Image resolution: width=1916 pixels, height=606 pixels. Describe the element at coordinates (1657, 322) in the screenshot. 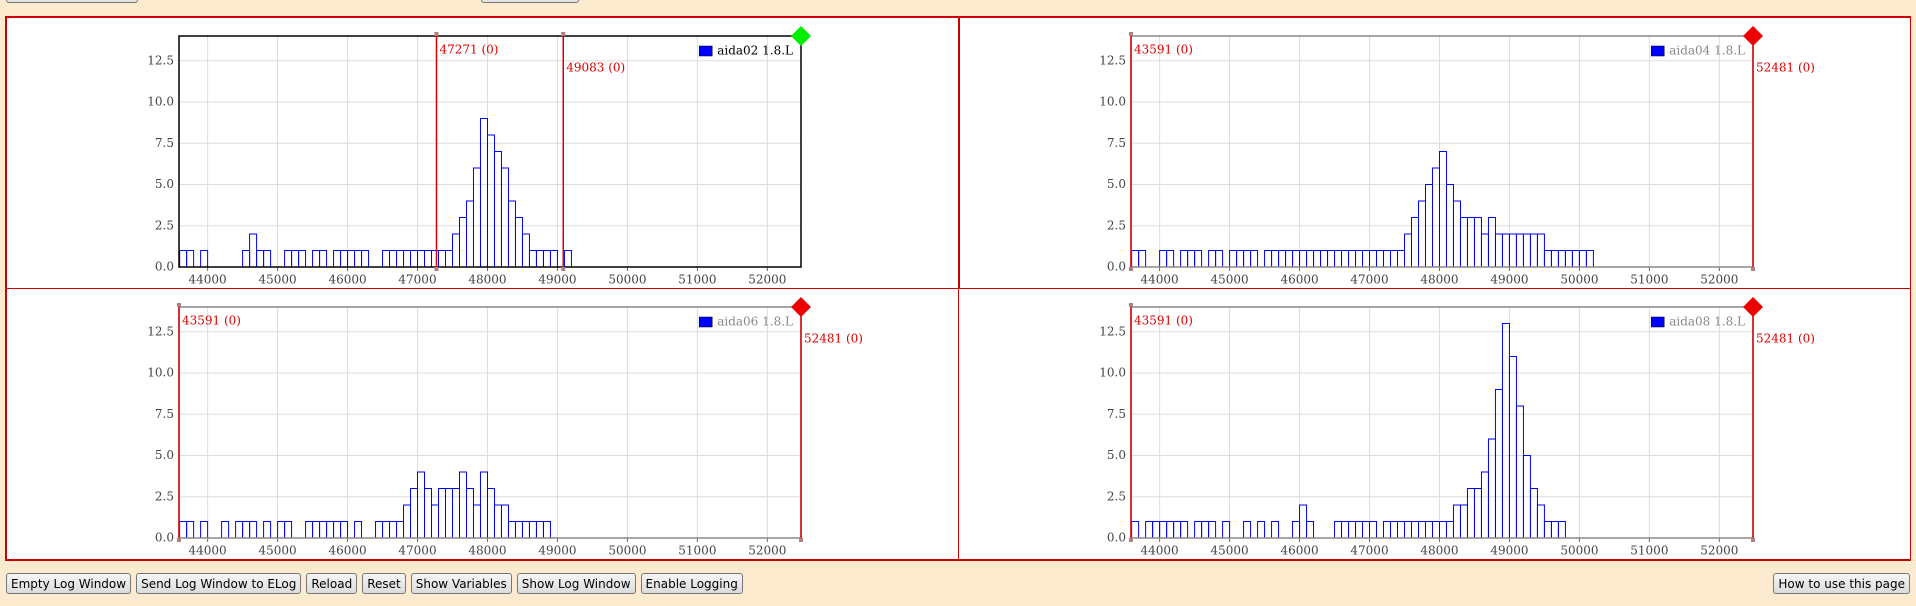

I see `legend-swatch` at that location.